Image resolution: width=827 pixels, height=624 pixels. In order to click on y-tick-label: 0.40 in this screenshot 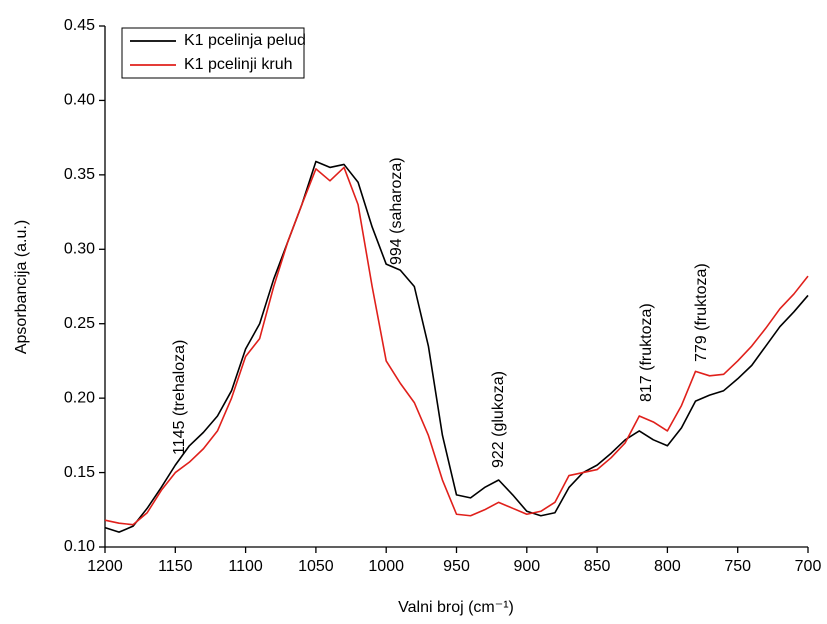, I will do `click(79, 100)`.